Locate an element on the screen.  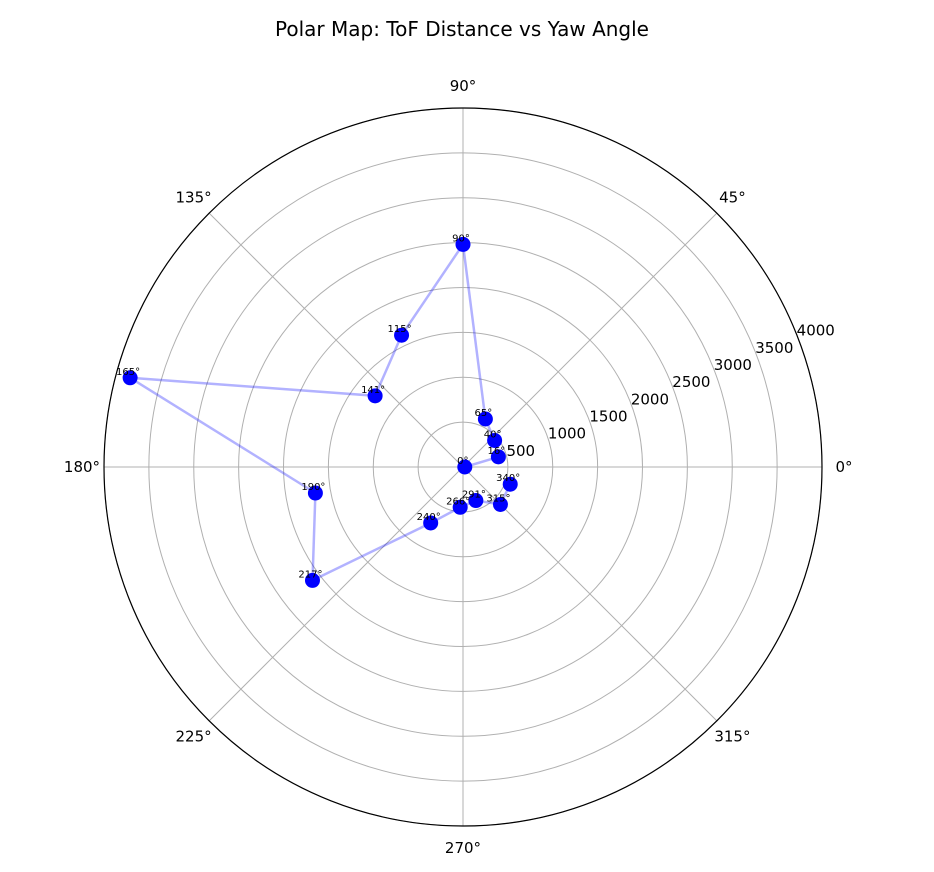
data-point-label: 40° is located at coordinates (493, 434).